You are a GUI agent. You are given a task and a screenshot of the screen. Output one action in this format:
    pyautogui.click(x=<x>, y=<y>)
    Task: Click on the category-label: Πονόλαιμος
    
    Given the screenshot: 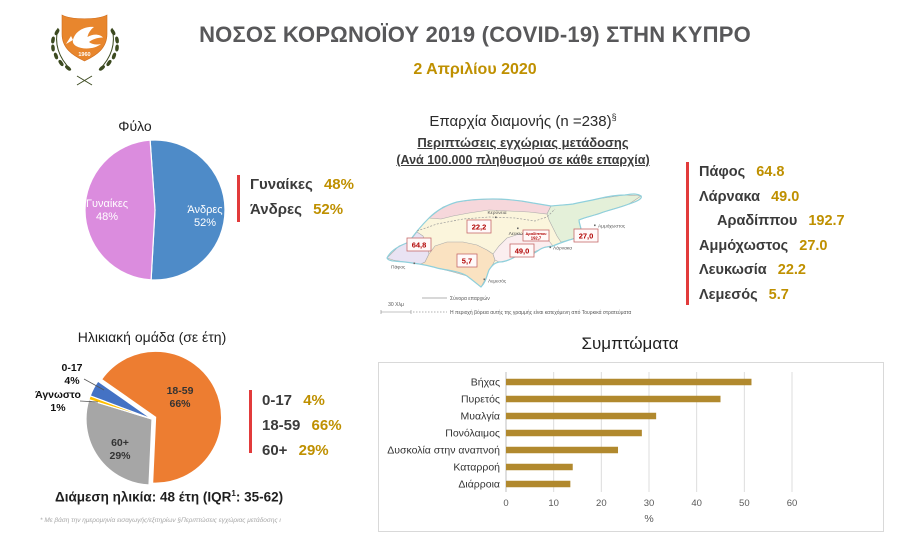 What is the action you would take?
    pyautogui.click(x=472, y=434)
    